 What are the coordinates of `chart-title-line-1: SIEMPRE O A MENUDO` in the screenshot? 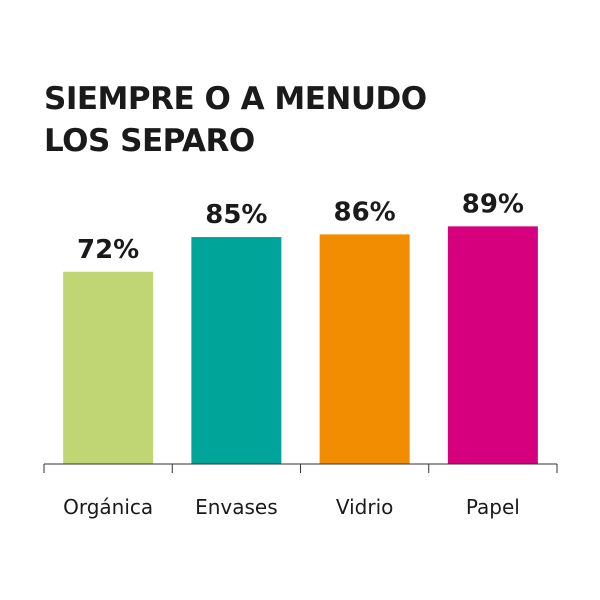 It's located at (235, 99).